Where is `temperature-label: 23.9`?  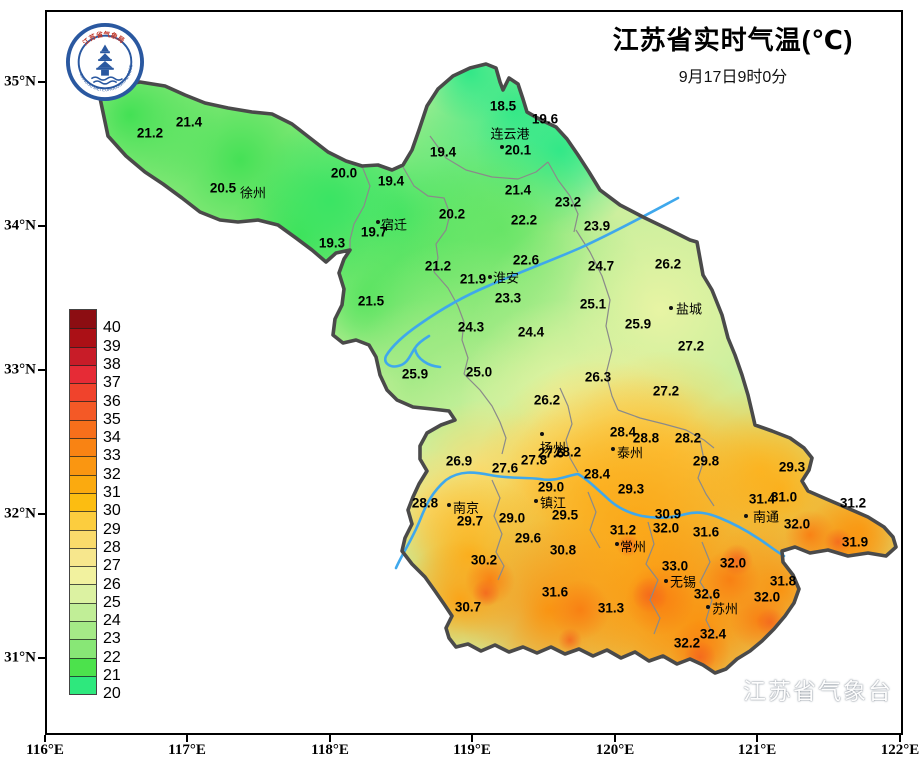 temperature-label: 23.9 is located at coordinates (597, 226).